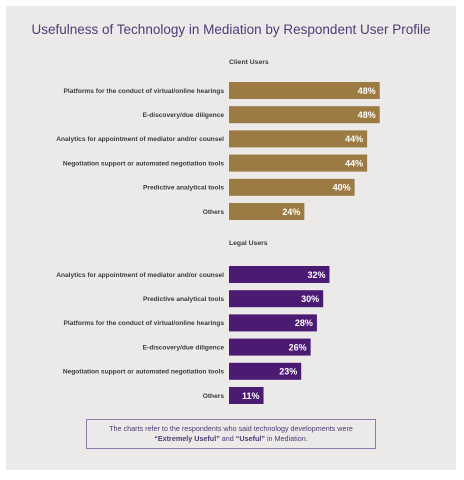  I want to click on data-label: 40%, so click(342, 188).